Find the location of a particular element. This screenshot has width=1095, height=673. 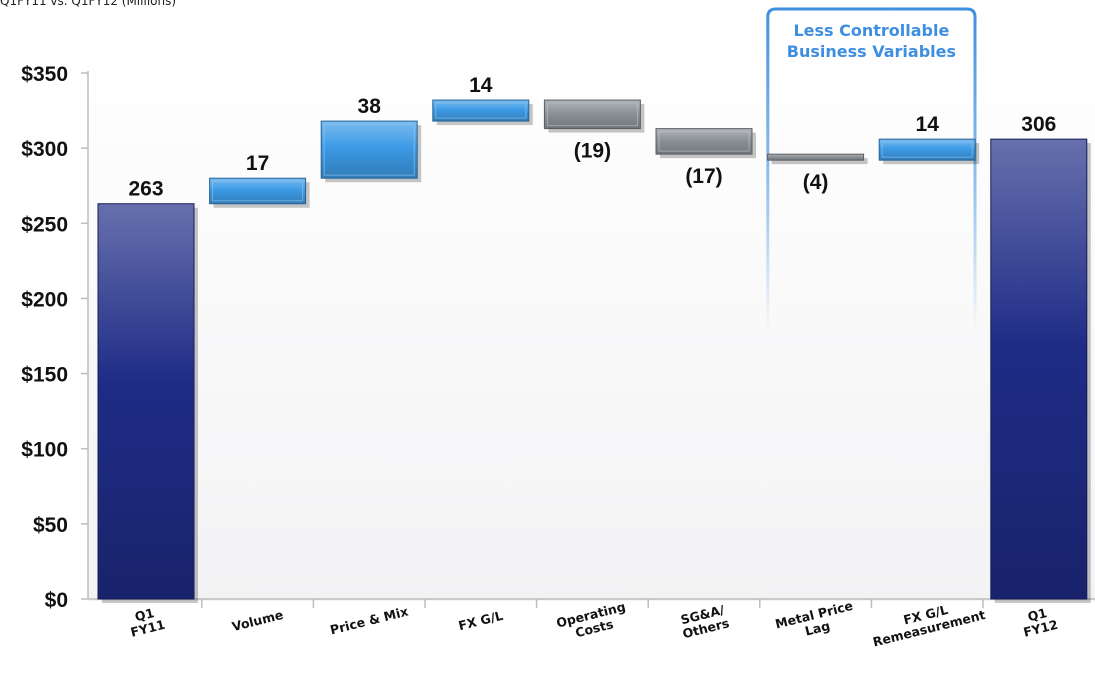

category-label-3: FX G/L is located at coordinates (481, 621).